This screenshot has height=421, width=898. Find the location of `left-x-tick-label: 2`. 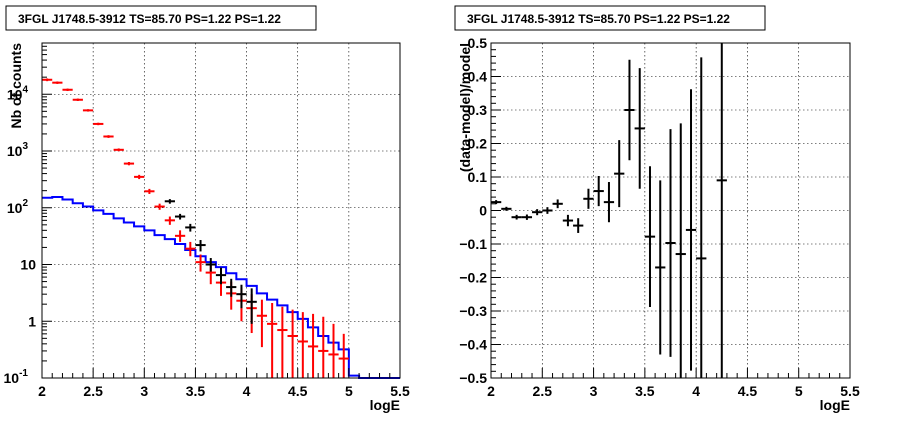

left-x-tick-label: 2 is located at coordinates (42, 391).